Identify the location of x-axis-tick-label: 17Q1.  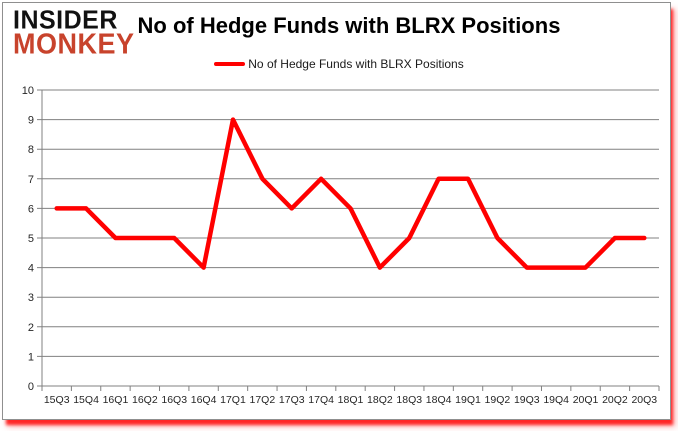
(233, 400).